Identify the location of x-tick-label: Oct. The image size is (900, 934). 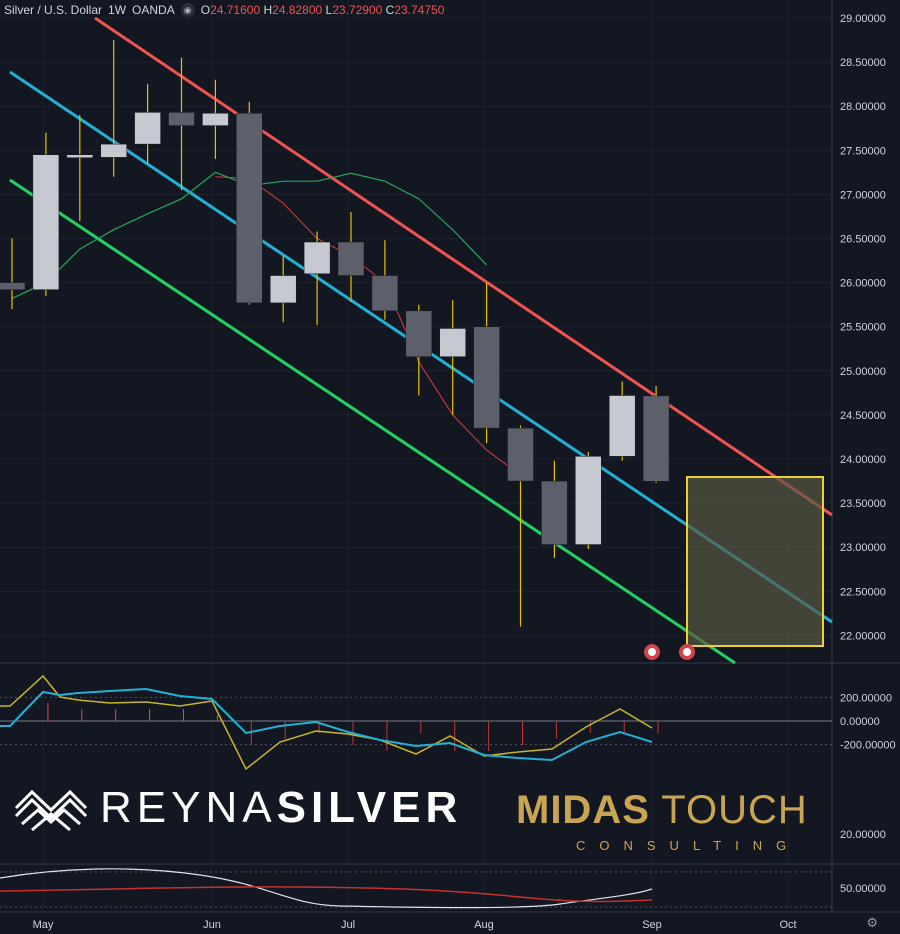
(787, 925).